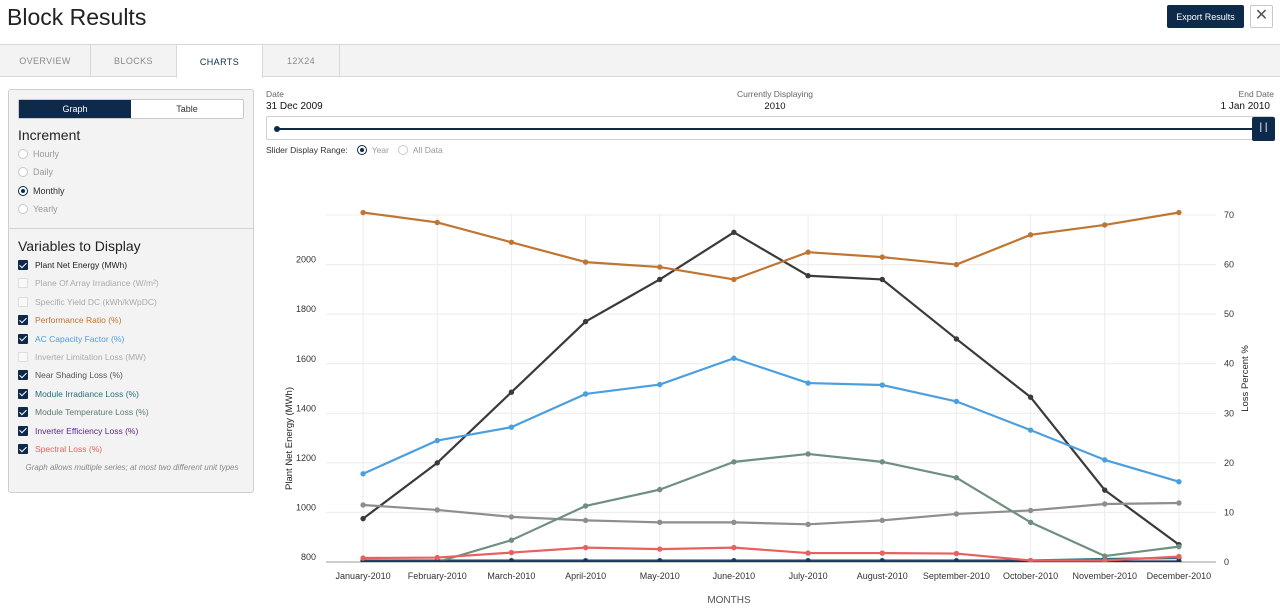  I want to click on y-tick-label: 1600, so click(306, 359).